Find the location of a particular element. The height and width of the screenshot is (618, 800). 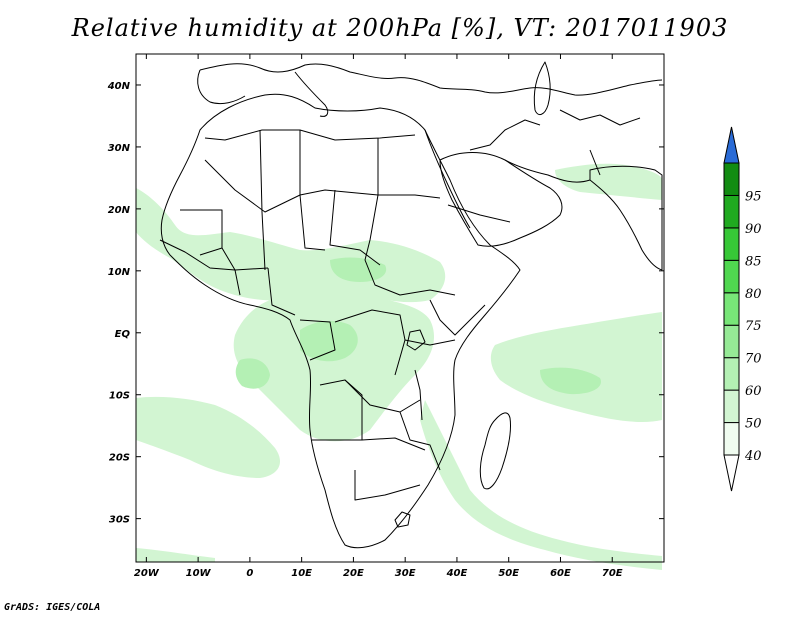

colorbar-label: 85 is located at coordinates (753, 261).